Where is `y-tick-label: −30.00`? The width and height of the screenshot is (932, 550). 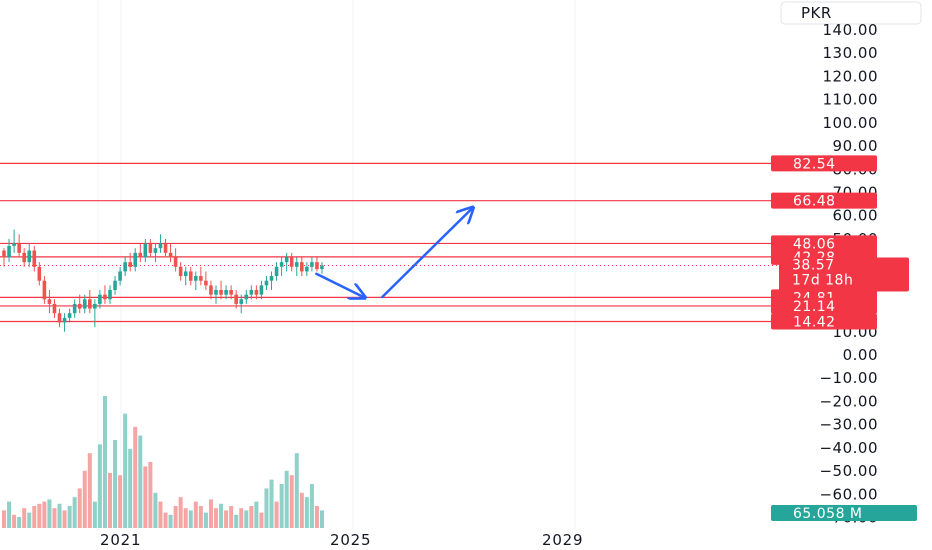
y-tick-label: −30.00 is located at coordinates (848, 425).